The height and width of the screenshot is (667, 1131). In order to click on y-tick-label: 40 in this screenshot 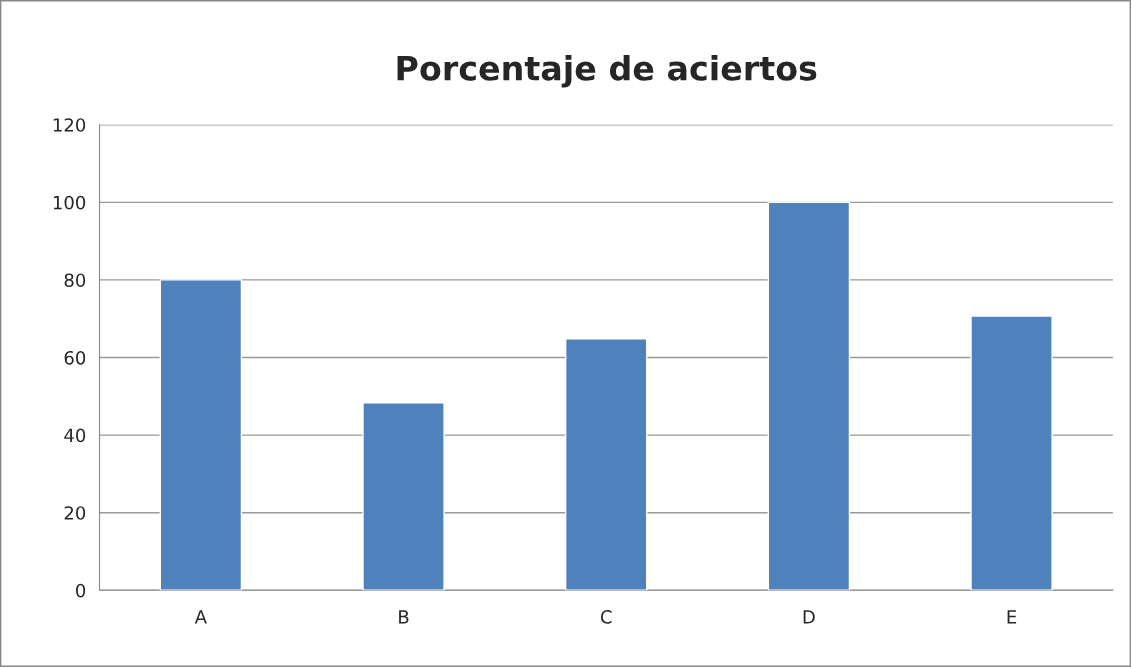, I will do `click(75, 435)`.